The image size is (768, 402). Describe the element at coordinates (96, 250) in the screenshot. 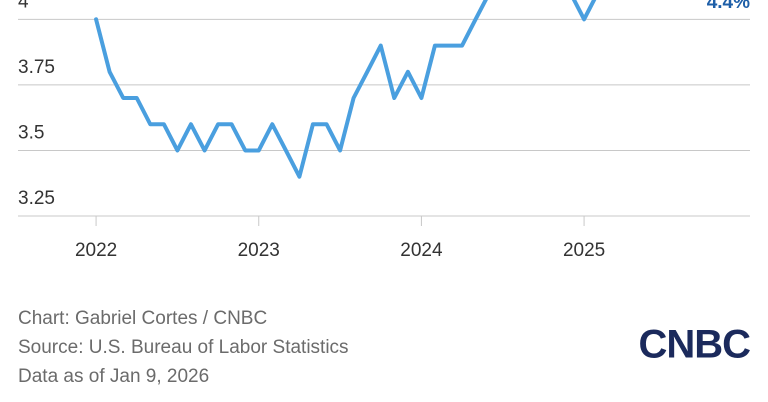

I see `x-tick-label: 2022` at that location.